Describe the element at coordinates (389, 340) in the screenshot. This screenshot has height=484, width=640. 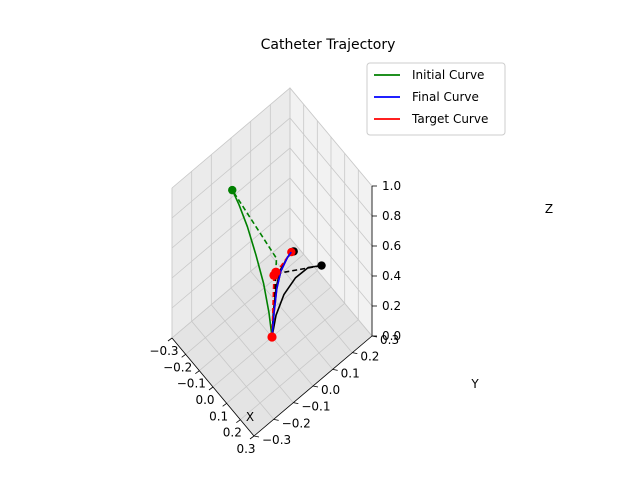
I see `y-tick-label: 0.3` at that location.